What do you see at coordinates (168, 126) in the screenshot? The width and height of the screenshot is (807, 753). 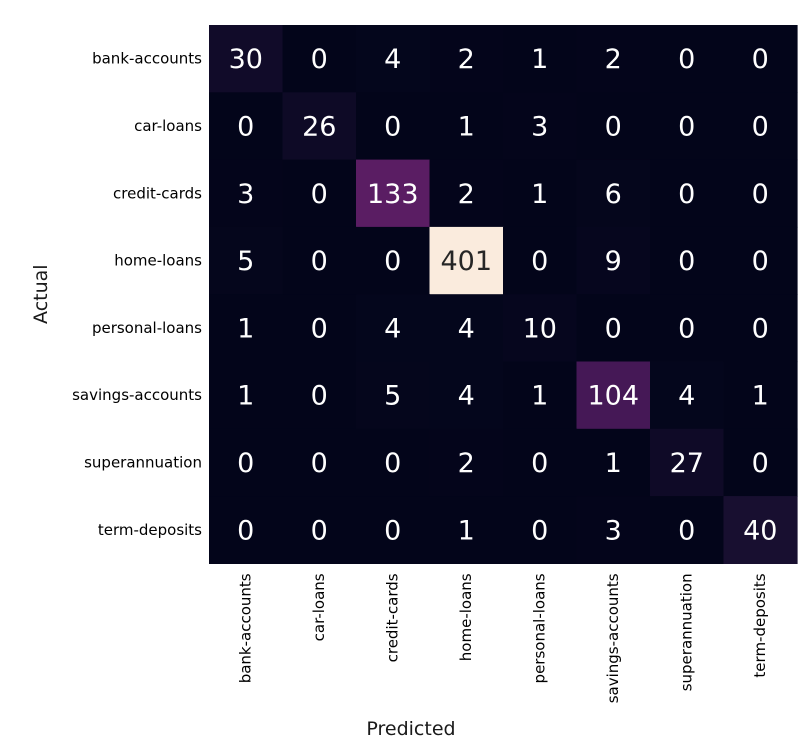 I see `y-tick-label: car-loans` at bounding box center [168, 126].